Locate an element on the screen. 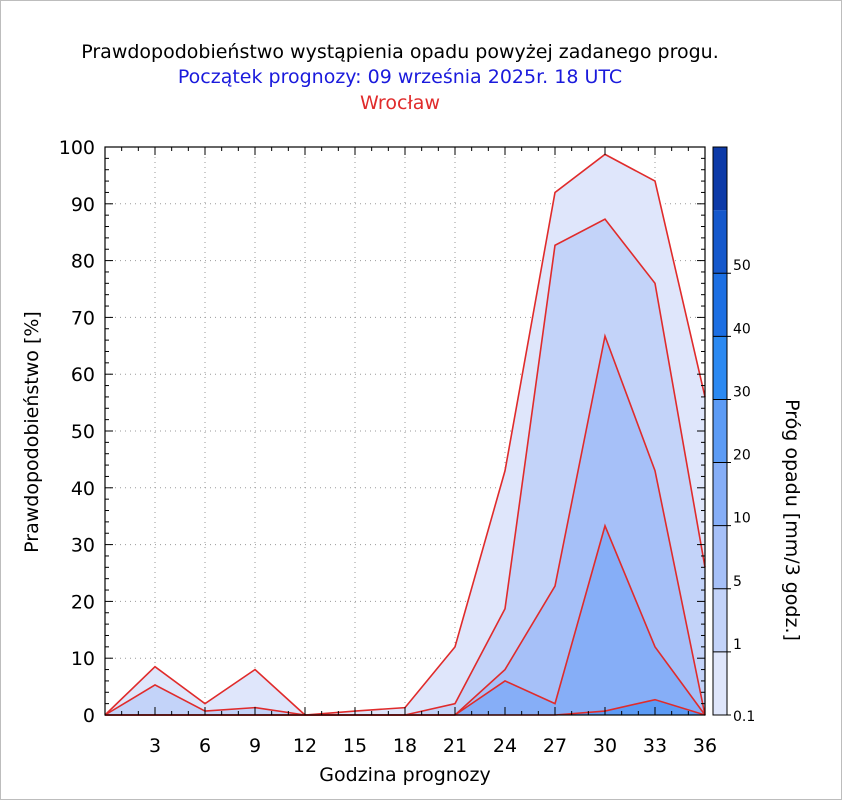  y-tick-label: 70 is located at coordinates (83, 318).